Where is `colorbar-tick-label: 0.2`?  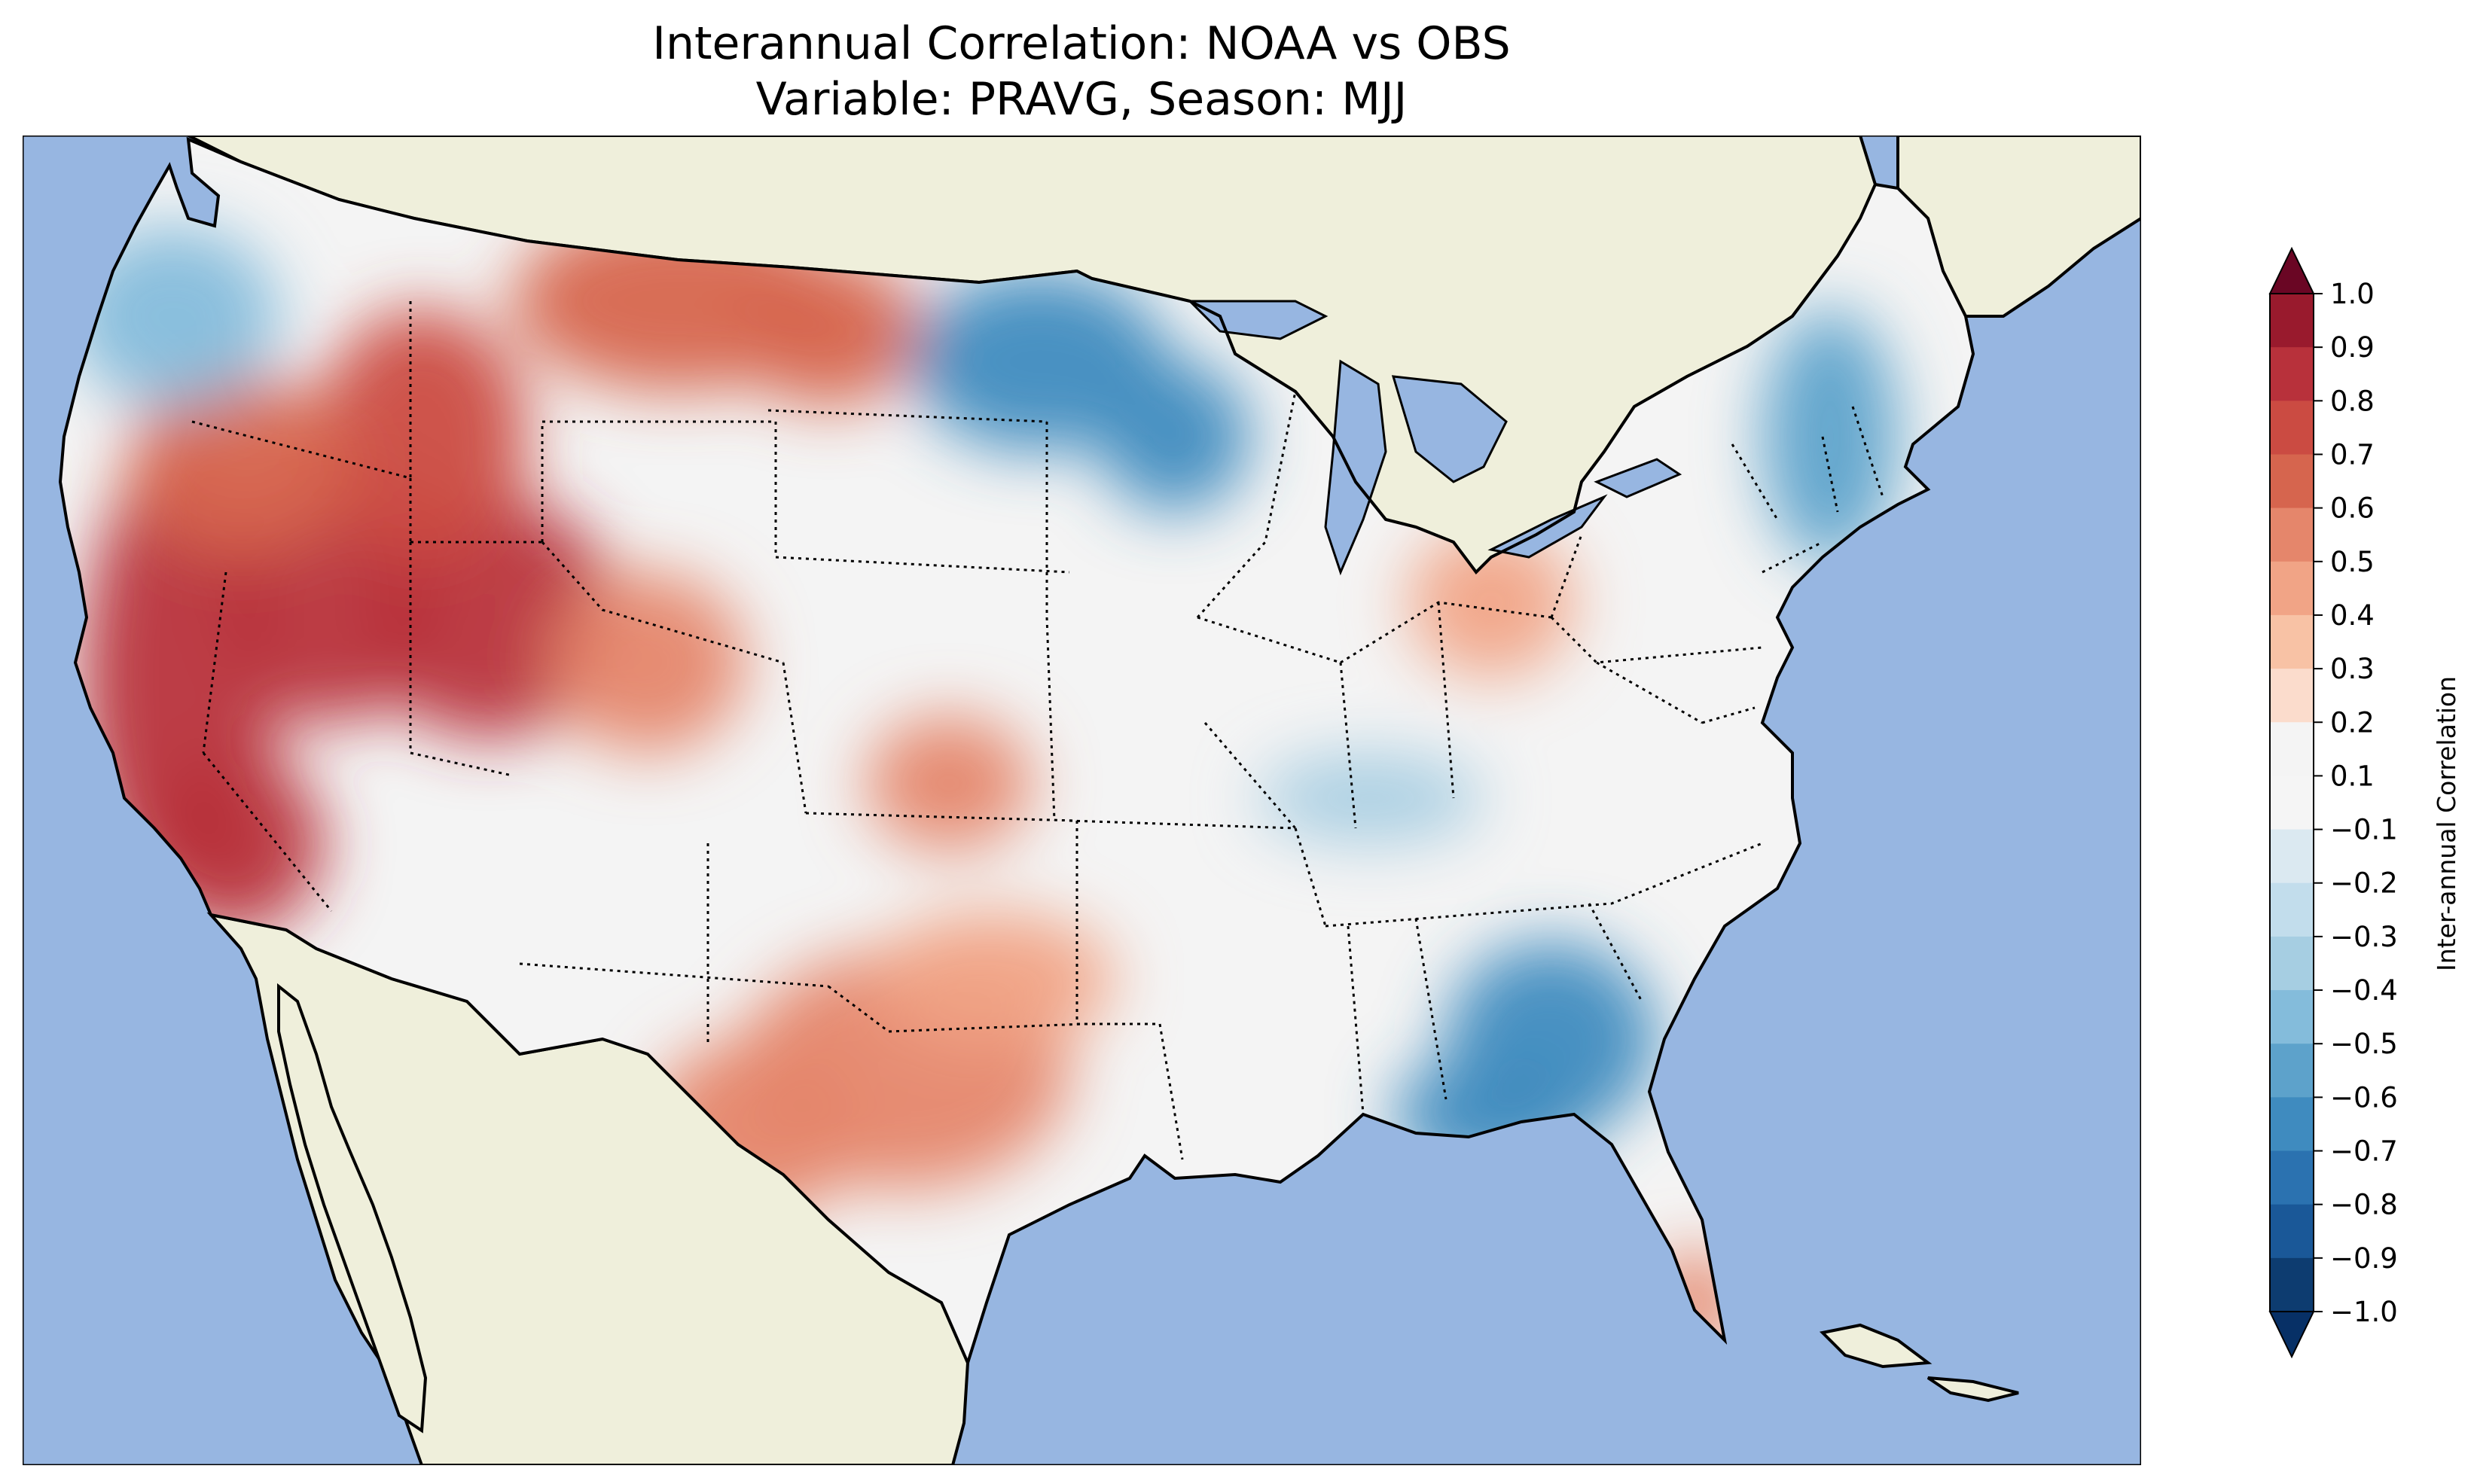 colorbar-tick-label: 0.2 is located at coordinates (2352, 722).